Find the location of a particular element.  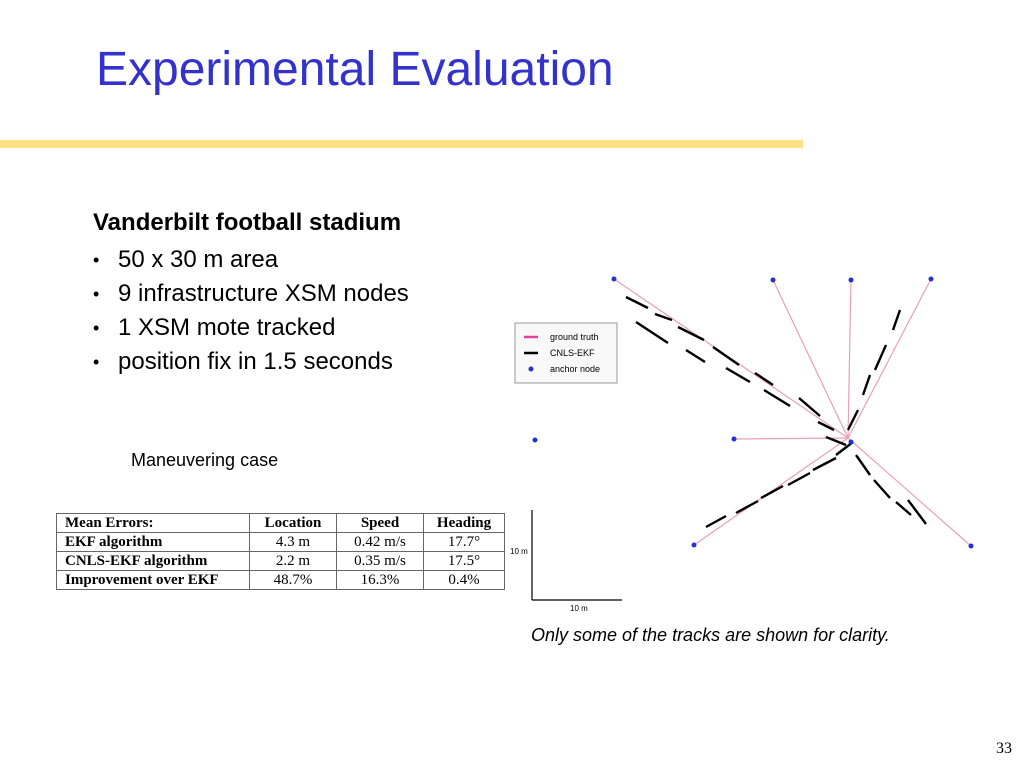

cnls-ekf-tracks is located at coordinates (776, 412).